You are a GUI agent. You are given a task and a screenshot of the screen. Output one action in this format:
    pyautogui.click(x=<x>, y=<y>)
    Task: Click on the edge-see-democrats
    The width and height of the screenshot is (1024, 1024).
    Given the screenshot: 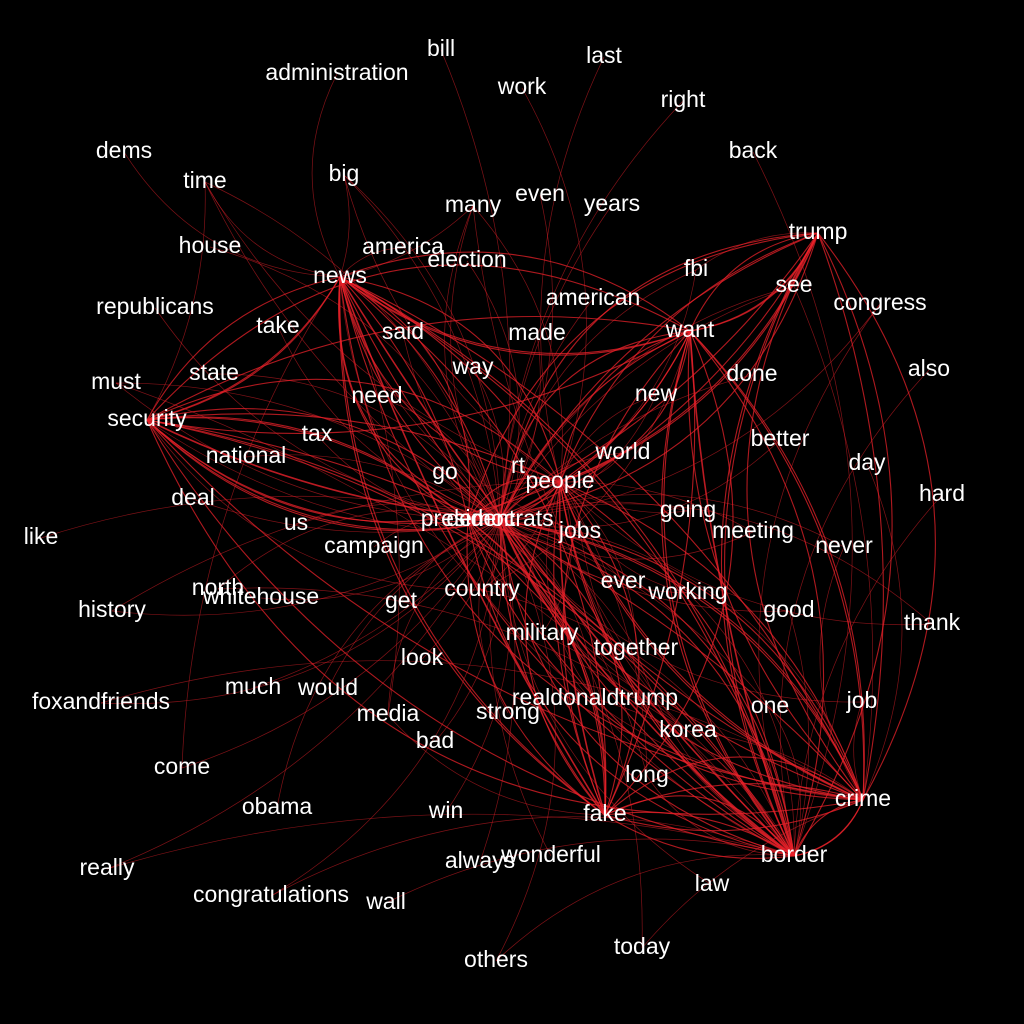 What is the action you would take?
    pyautogui.click(x=647, y=403)
    